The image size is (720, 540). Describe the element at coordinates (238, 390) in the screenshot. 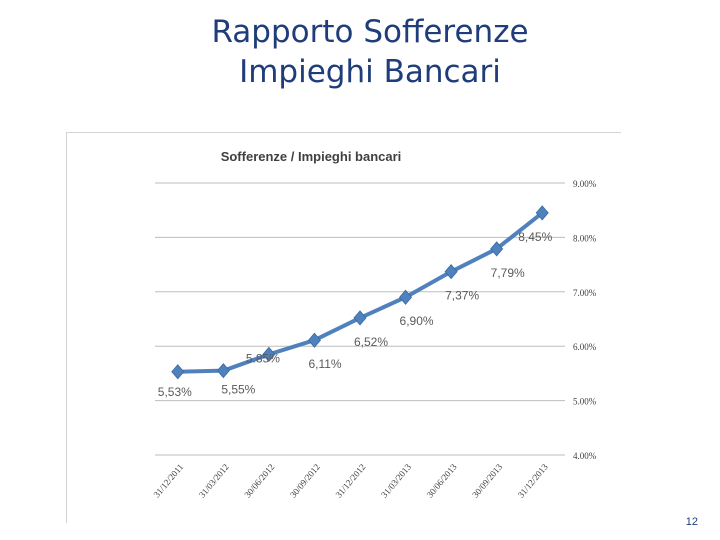

I see `data-label: 5,55%` at that location.